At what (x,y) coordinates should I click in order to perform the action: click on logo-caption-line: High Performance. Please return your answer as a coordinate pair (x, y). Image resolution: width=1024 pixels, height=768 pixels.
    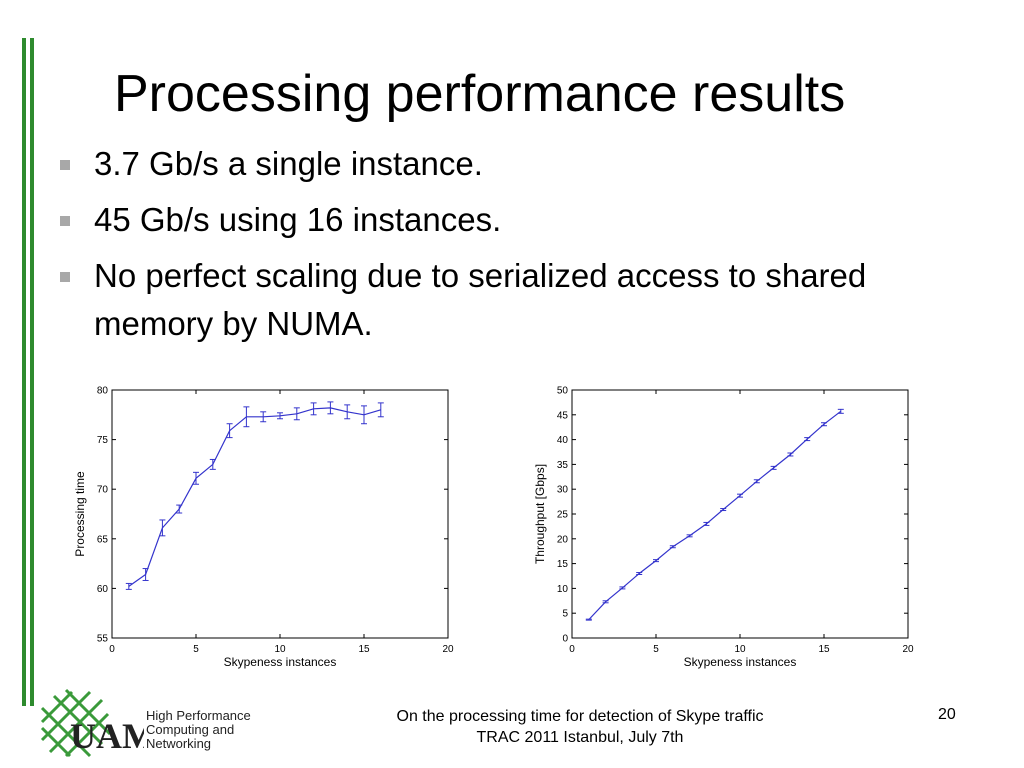
    Looking at the image, I should click on (198, 715).